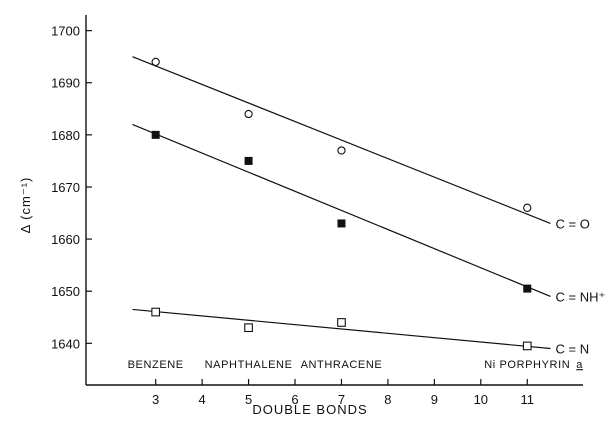 This screenshot has height=423, width=612. I want to click on y-tick-label: 1650, so click(65, 291).